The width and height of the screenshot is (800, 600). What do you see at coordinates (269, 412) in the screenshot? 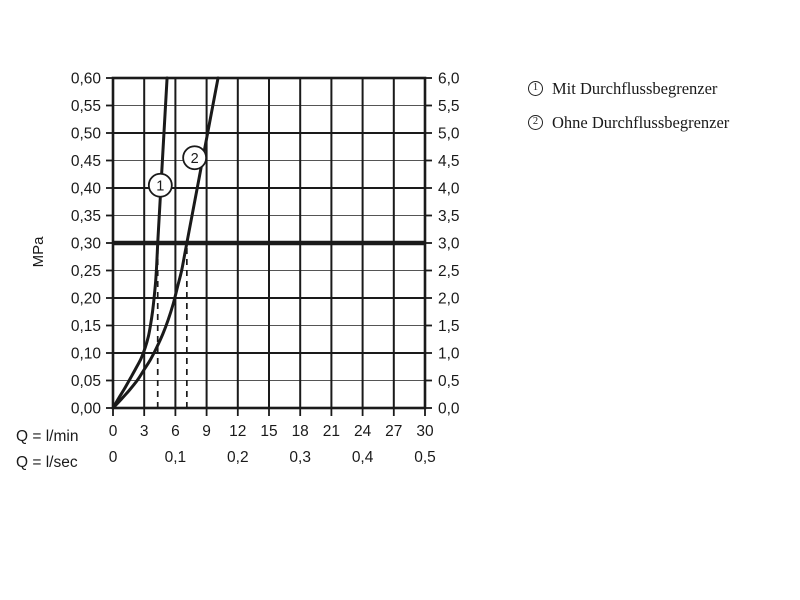
I see `x-axis-ticks` at bounding box center [269, 412].